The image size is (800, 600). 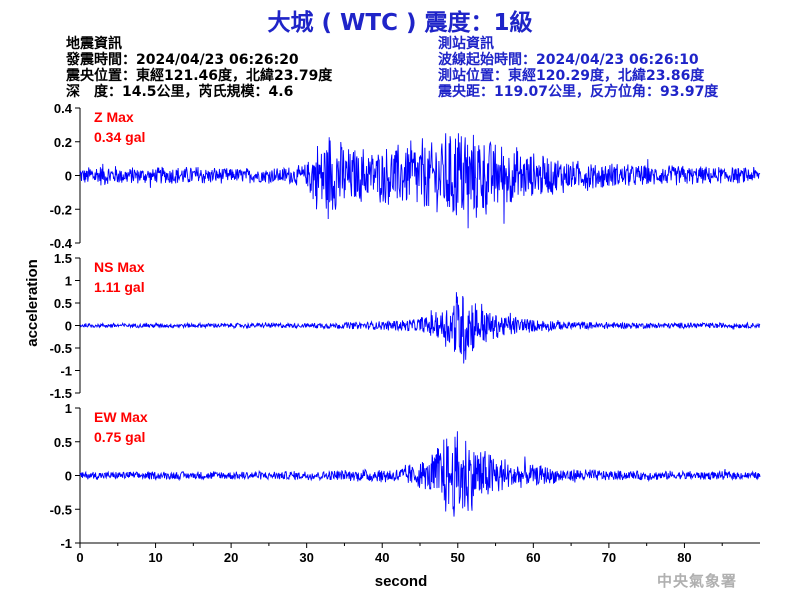 What do you see at coordinates (199, 76) in the screenshot?
I see `epicenter-location: 震央位置：東經121.46度，北緯23.79度` at bounding box center [199, 76].